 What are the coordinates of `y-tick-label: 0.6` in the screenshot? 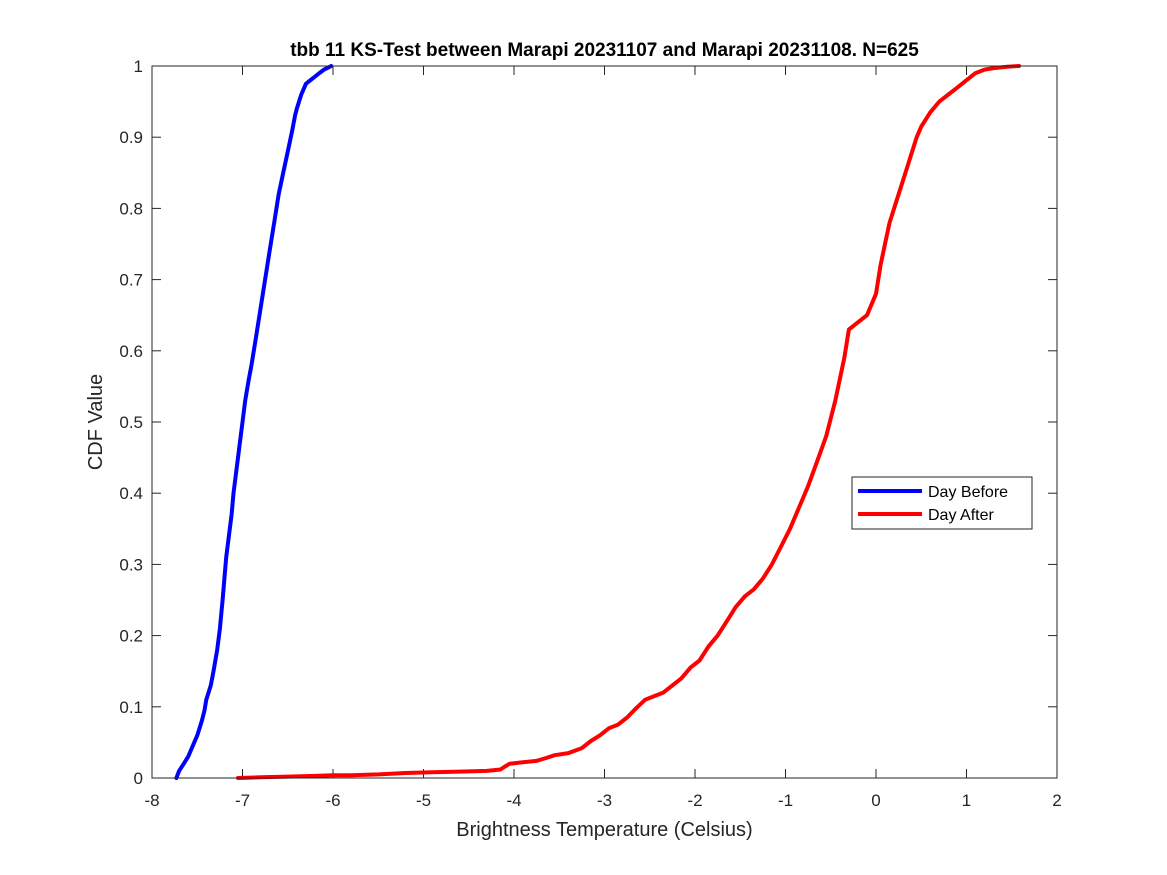 It's located at (131, 351).